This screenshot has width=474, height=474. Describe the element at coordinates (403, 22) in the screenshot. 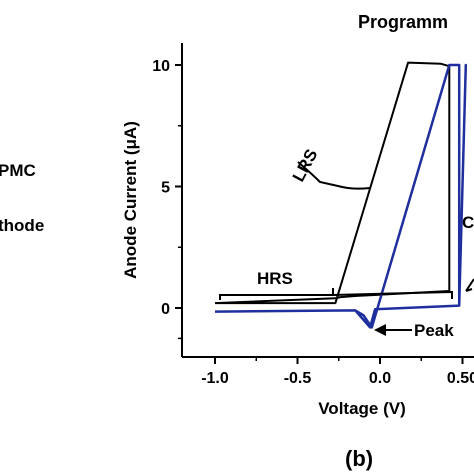

I see `chart-title: Programm` at that location.